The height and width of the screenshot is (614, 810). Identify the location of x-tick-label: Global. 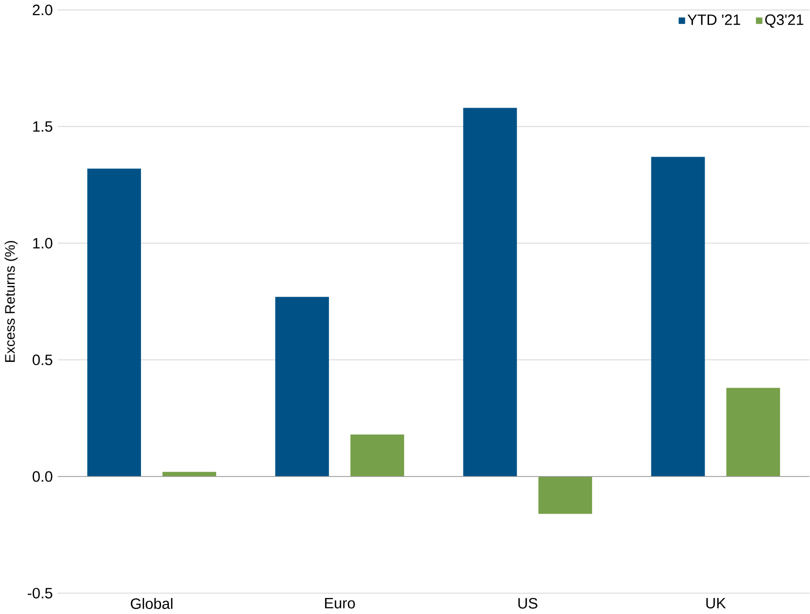
(151, 604).